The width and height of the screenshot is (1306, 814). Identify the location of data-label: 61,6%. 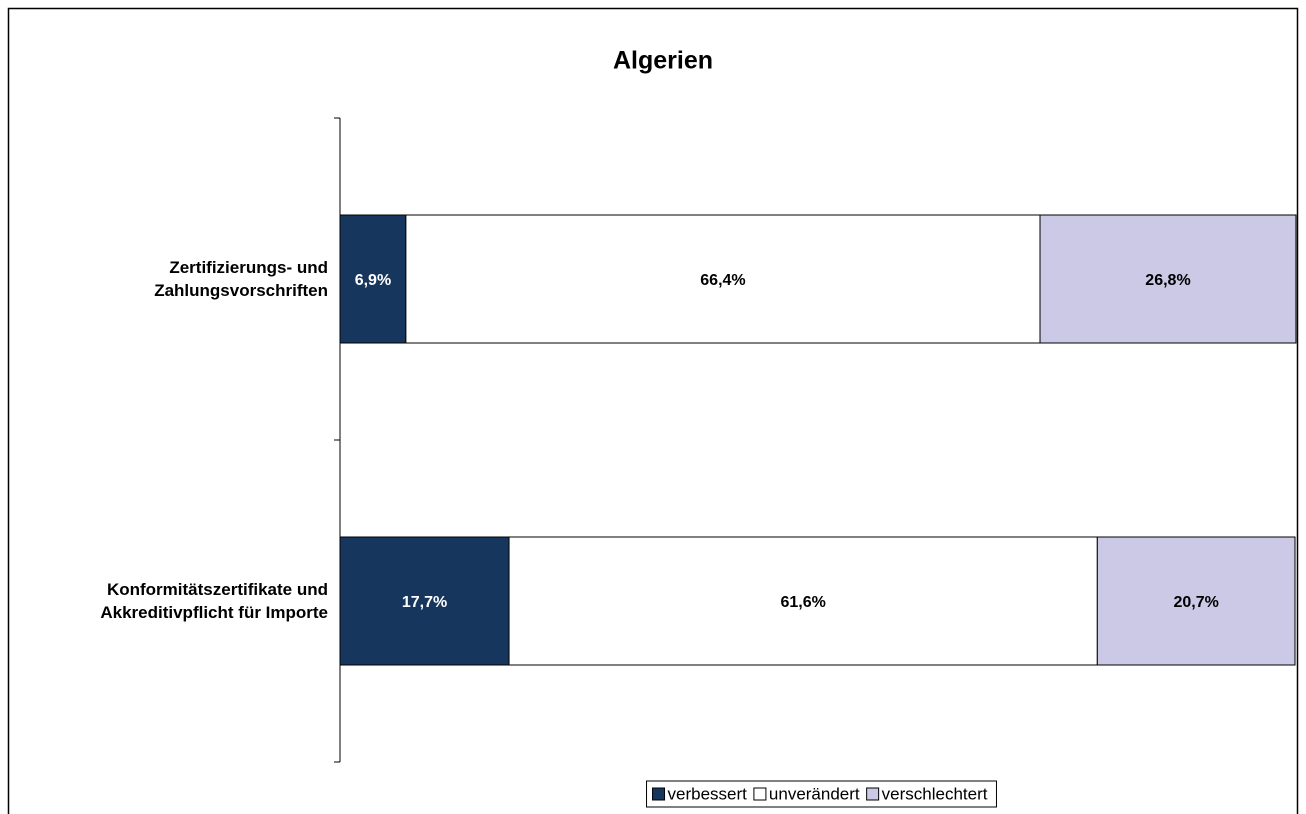
(802, 602).